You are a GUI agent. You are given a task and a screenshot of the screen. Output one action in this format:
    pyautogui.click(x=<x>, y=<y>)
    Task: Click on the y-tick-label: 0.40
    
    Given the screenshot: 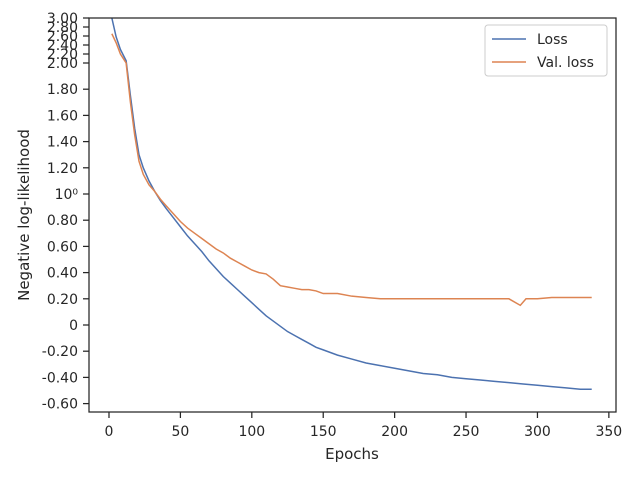 What is the action you would take?
    pyautogui.click(x=62, y=274)
    